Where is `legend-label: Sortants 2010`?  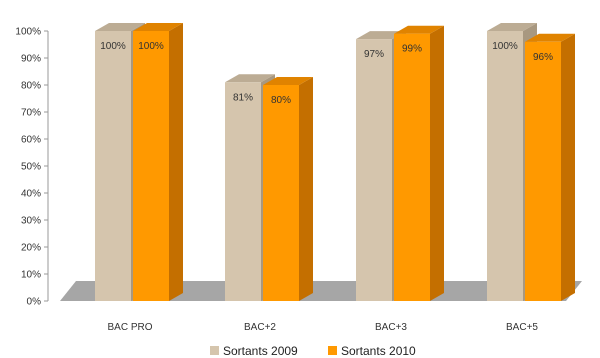
legend-label: Sortants 2010 is located at coordinates (378, 351).